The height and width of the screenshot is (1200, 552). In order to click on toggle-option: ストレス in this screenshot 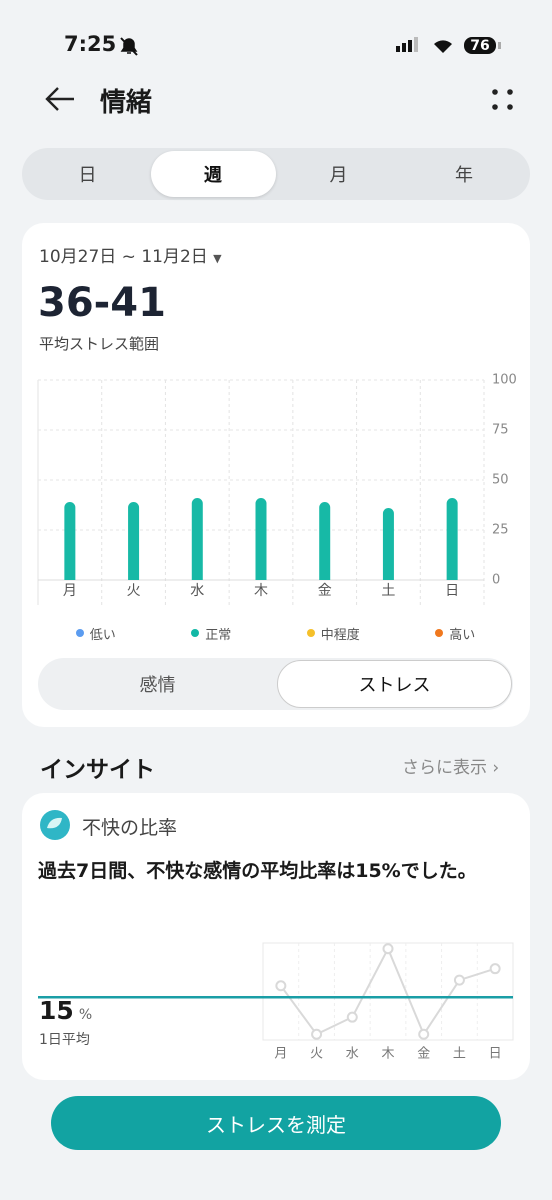, I will do `click(394, 684)`.